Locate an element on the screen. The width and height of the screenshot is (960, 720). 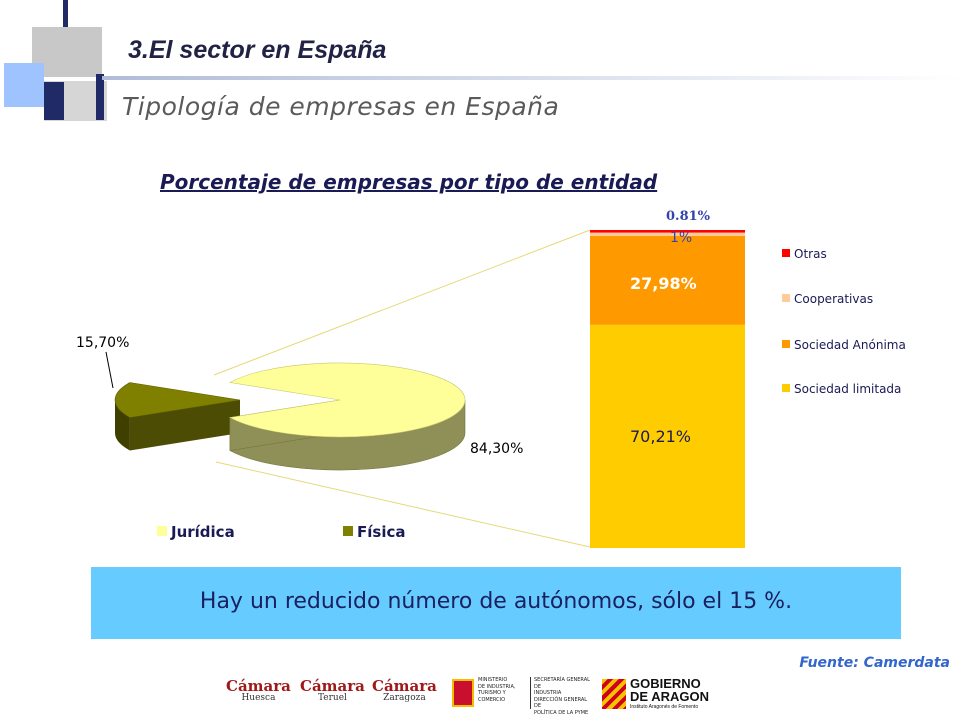
connector-line-bottom is located at coordinates (403, 504).